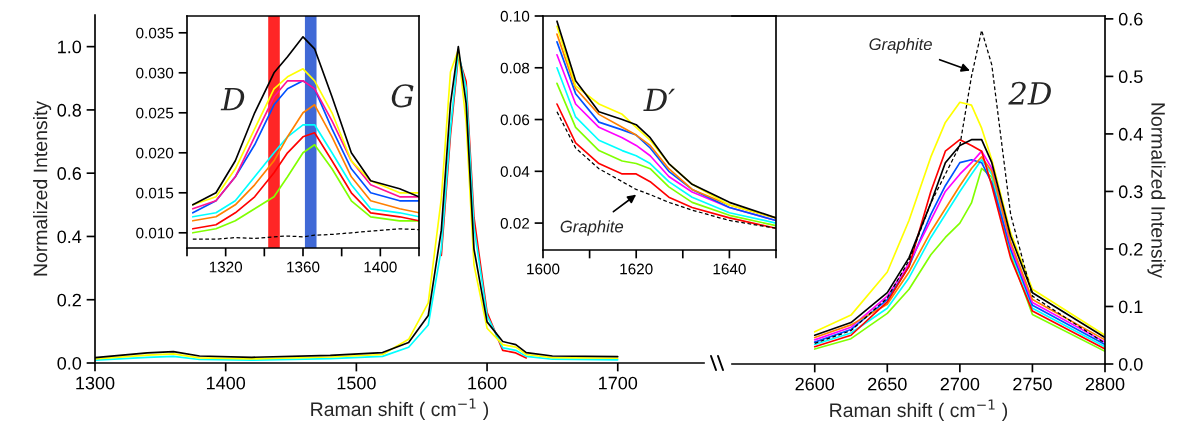 Image resolution: width=1190 pixels, height=448 pixels. Describe the element at coordinates (618, 383) in the screenshot. I see `x-tick-label: 1700` at that location.